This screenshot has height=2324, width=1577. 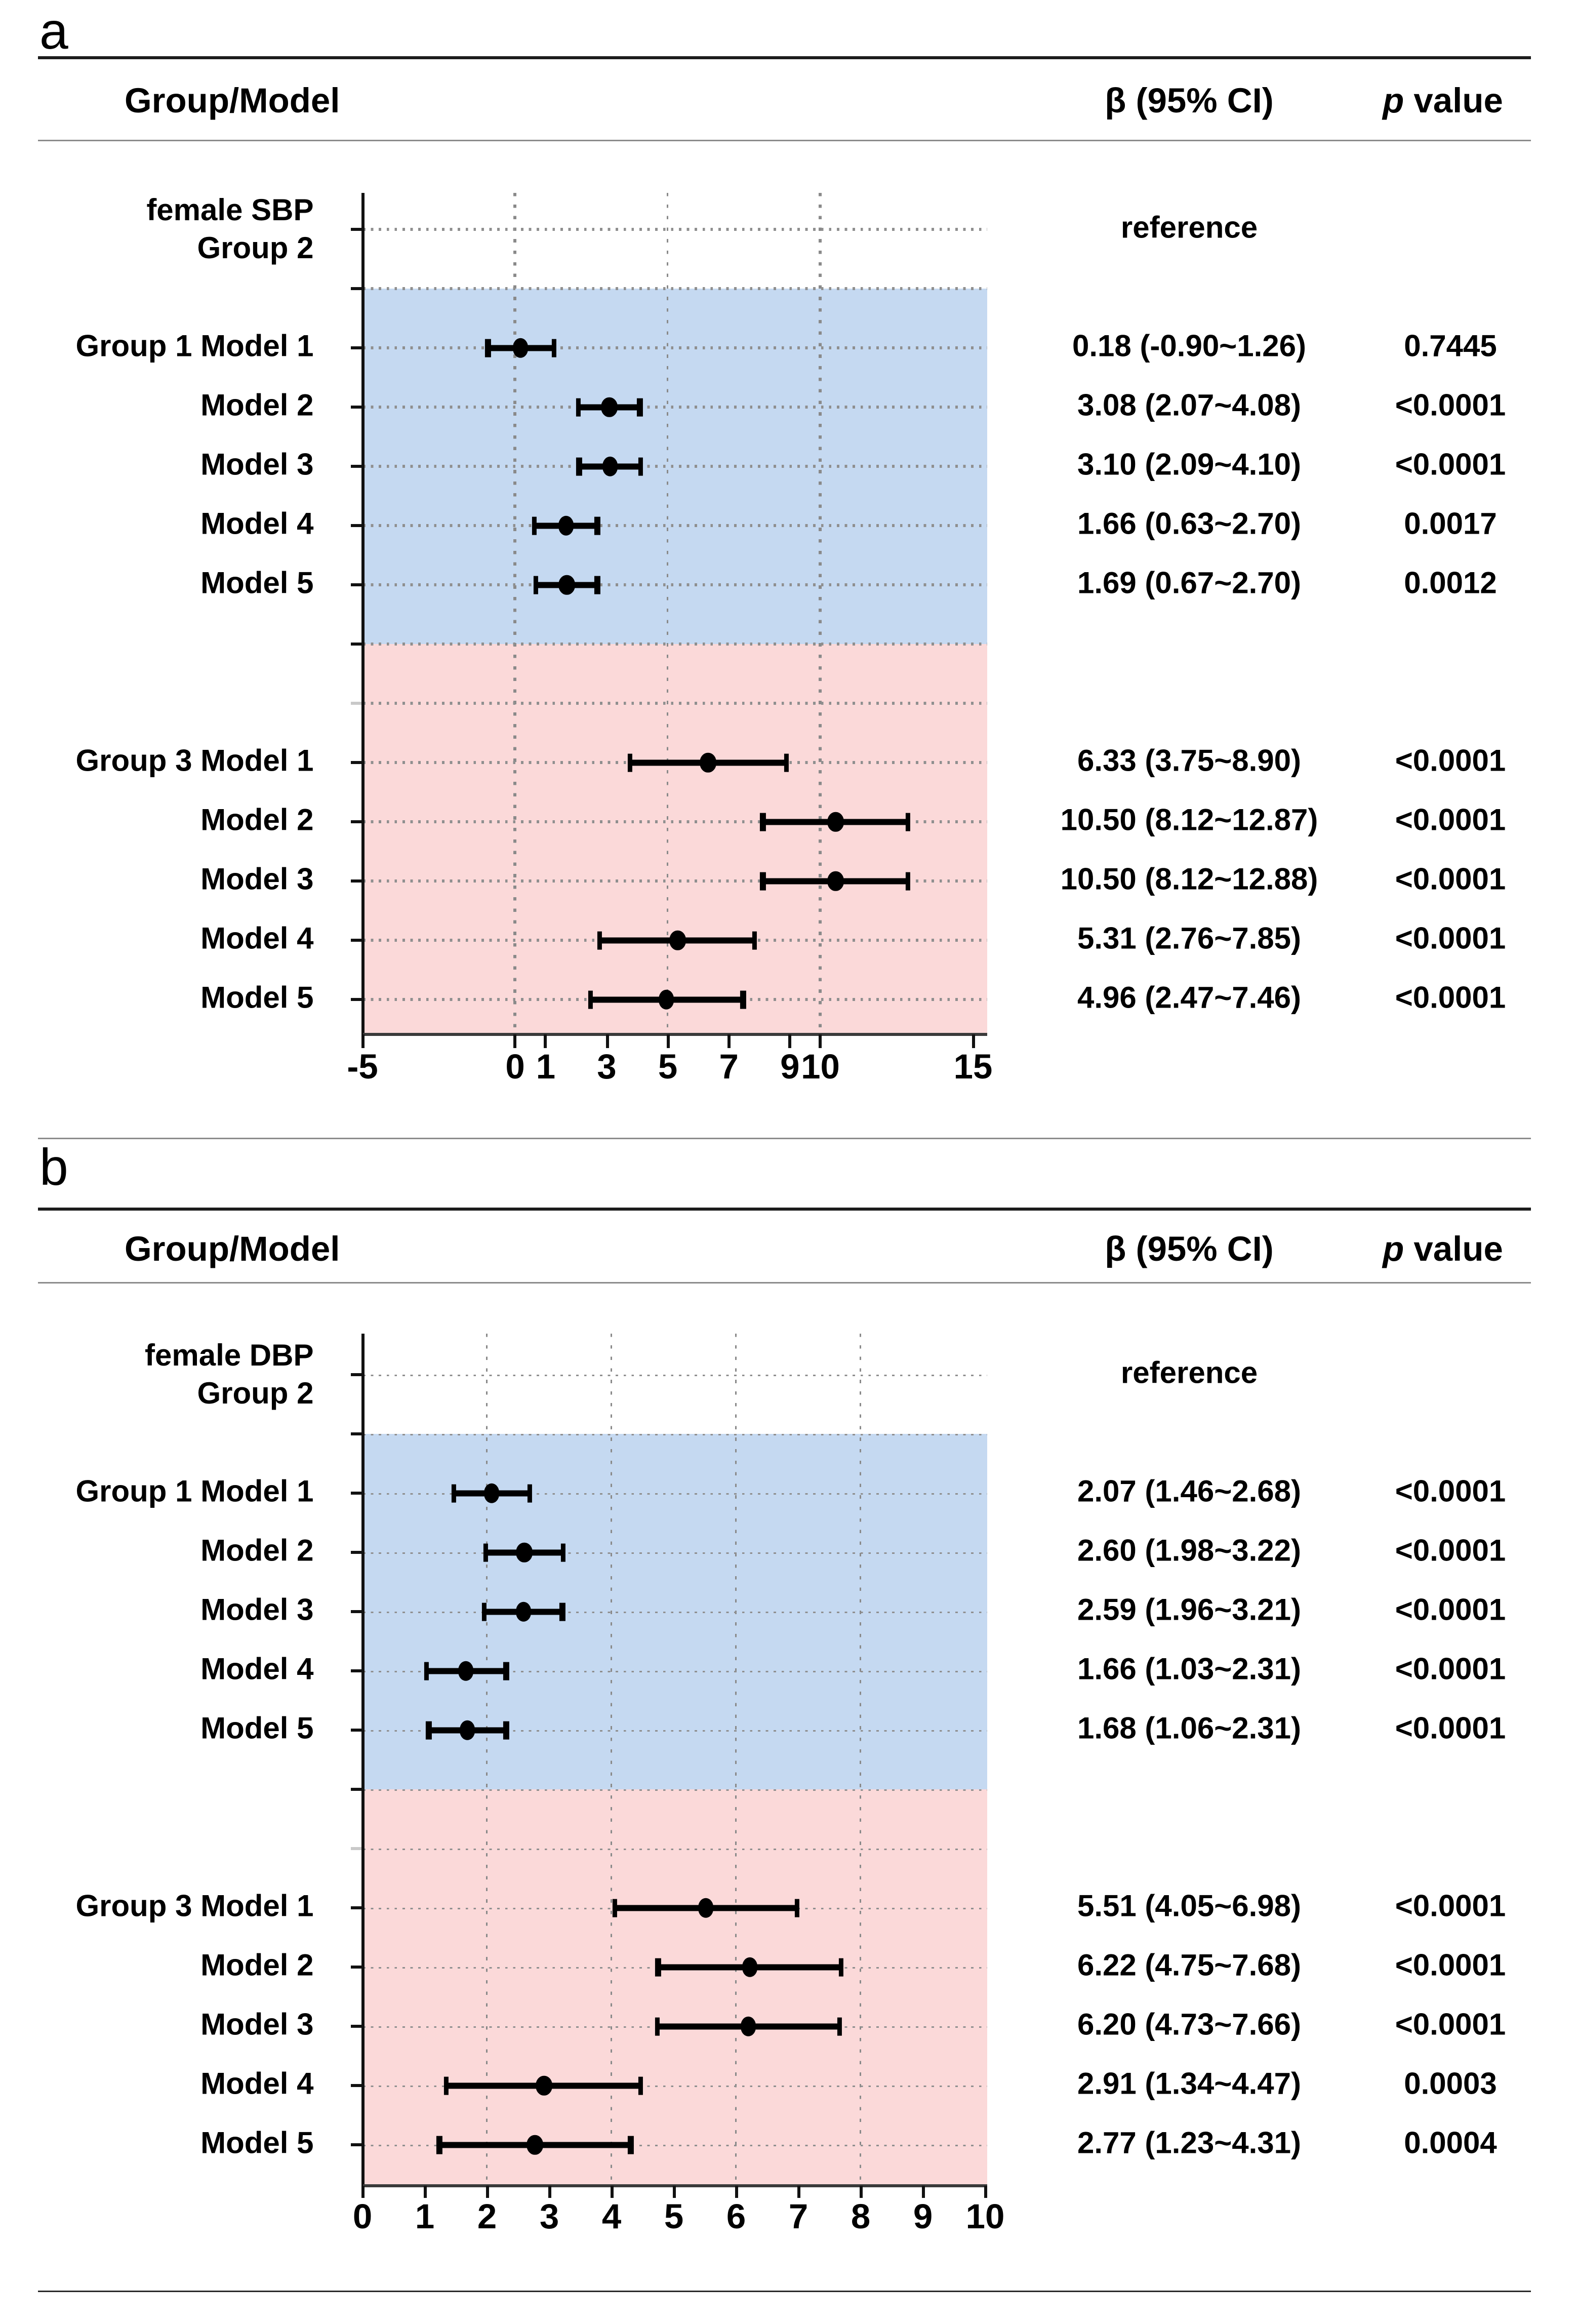 I want to click on p-italic: p, so click(x=1393, y=101).